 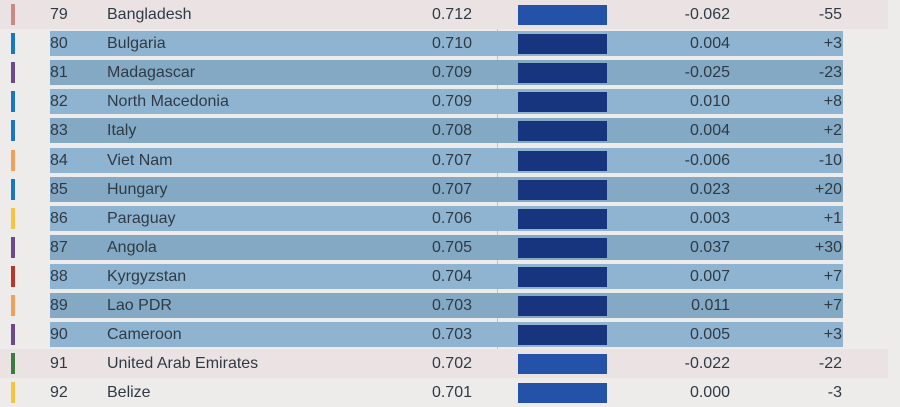 What do you see at coordinates (59, 392) in the screenshot?
I see `rank-cell: 92` at bounding box center [59, 392].